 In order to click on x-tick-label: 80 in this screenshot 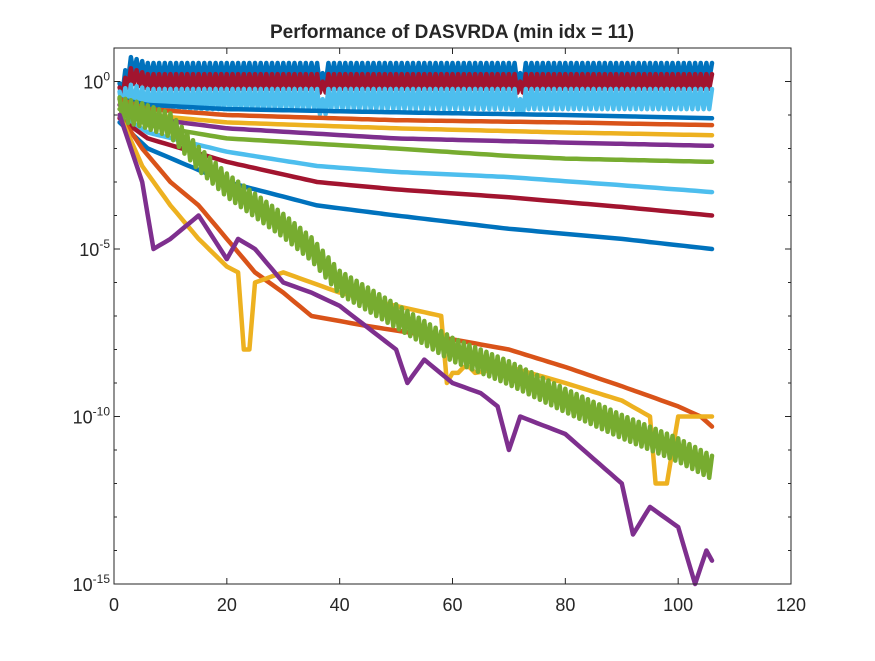, I will do `click(565, 605)`.